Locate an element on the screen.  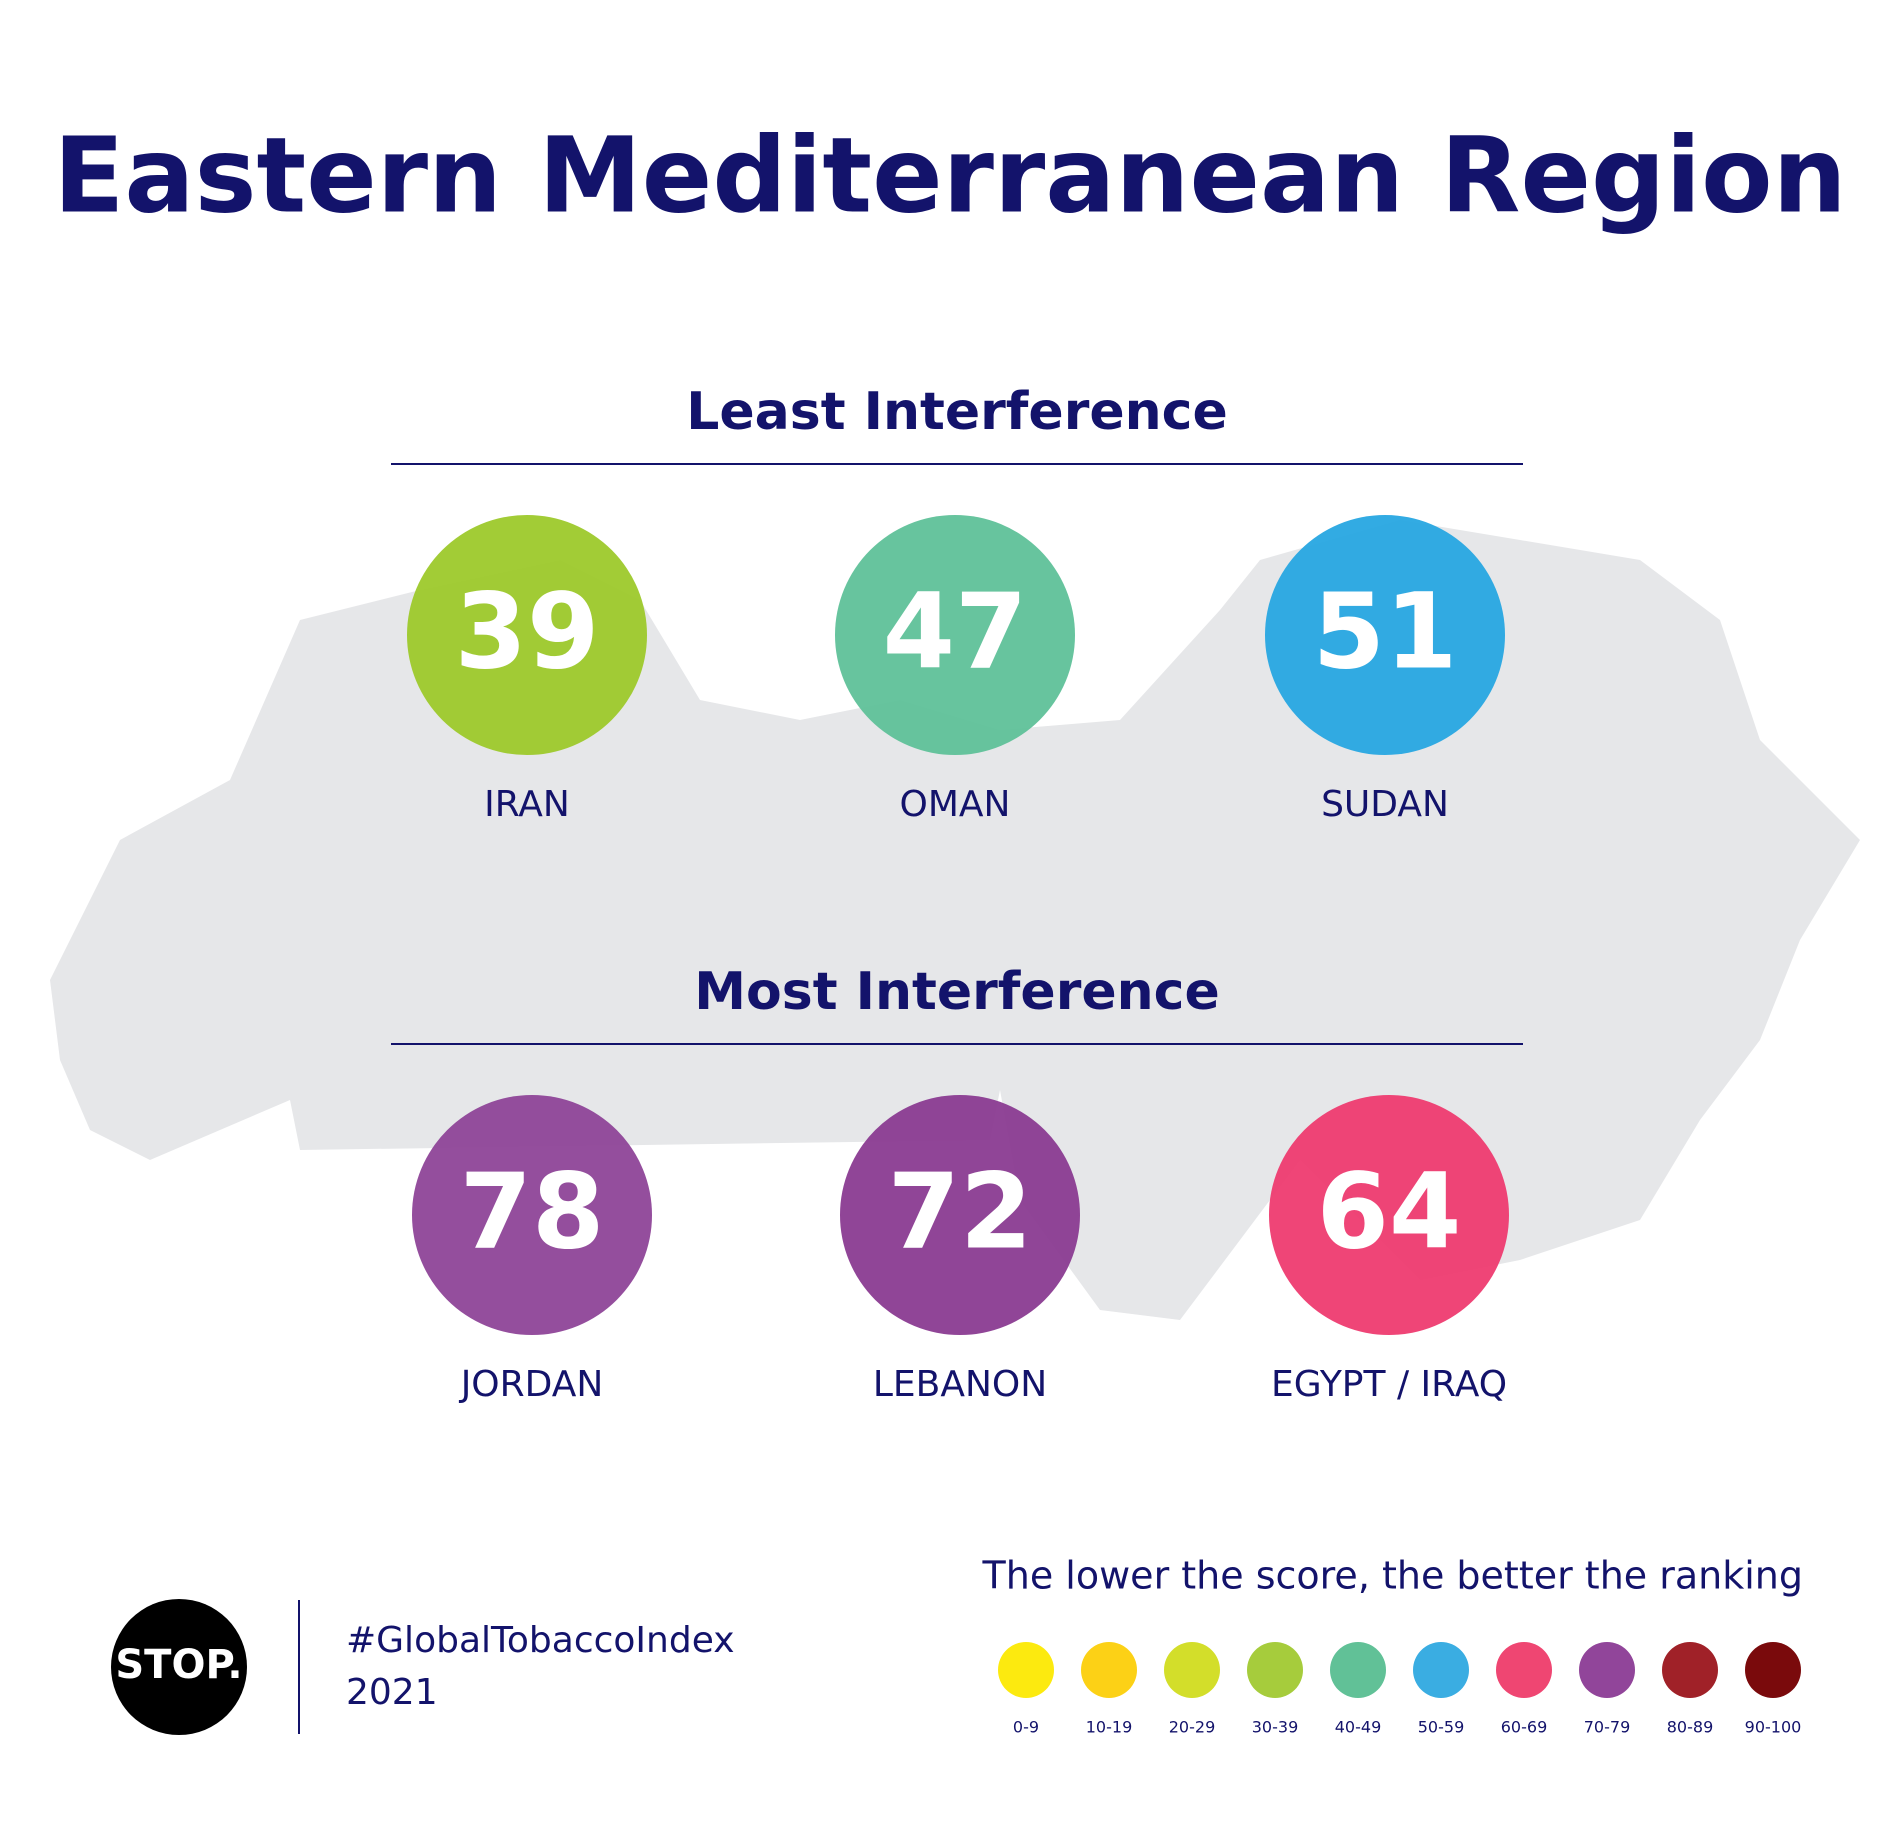
score: 78 is located at coordinates (532, 1211).